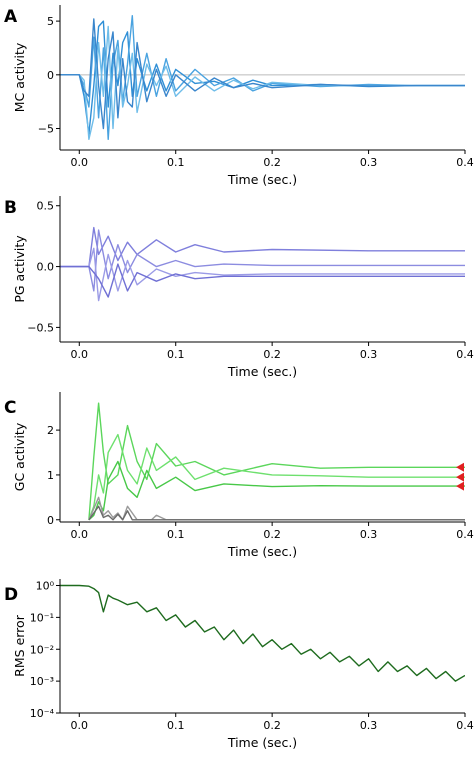 Image resolution: width=474 pixels, height=759 pixels. What do you see at coordinates (19, 77) in the screenshot?
I see `y-axis-label: MC activity` at bounding box center [19, 77].